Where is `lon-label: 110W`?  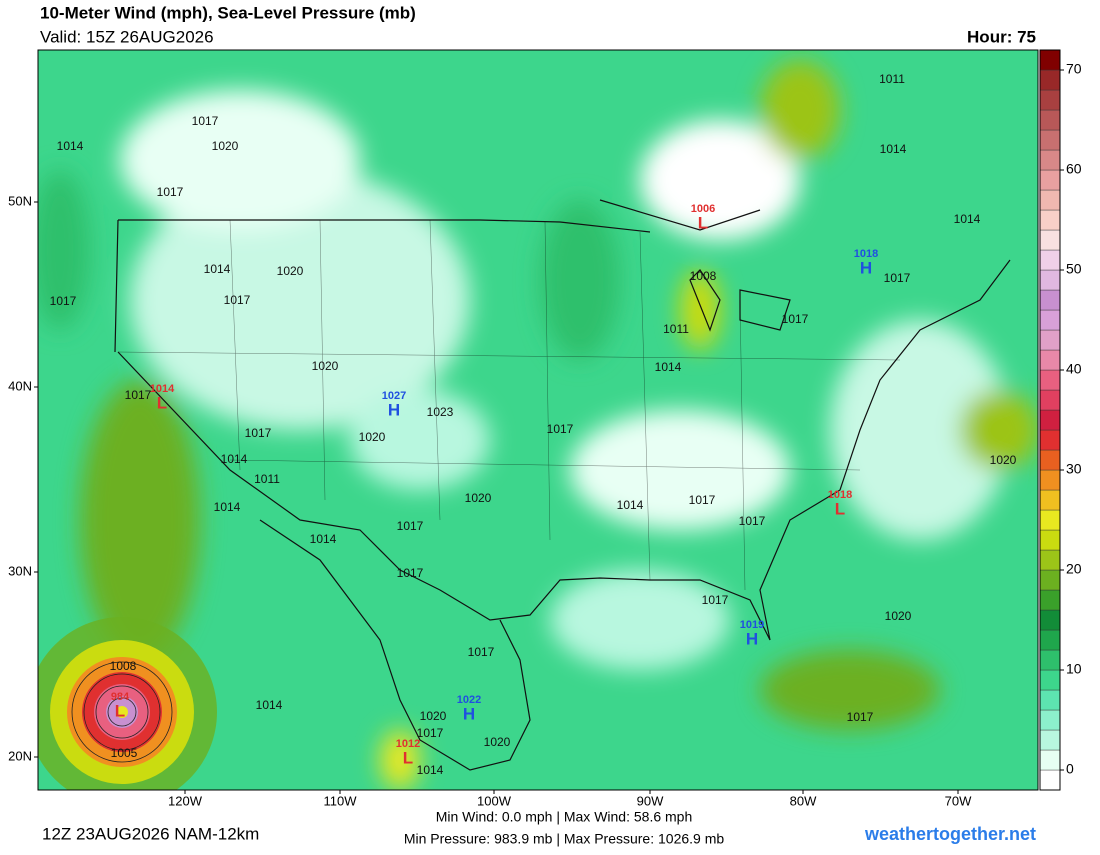
lon-label: 110W is located at coordinates (341, 800).